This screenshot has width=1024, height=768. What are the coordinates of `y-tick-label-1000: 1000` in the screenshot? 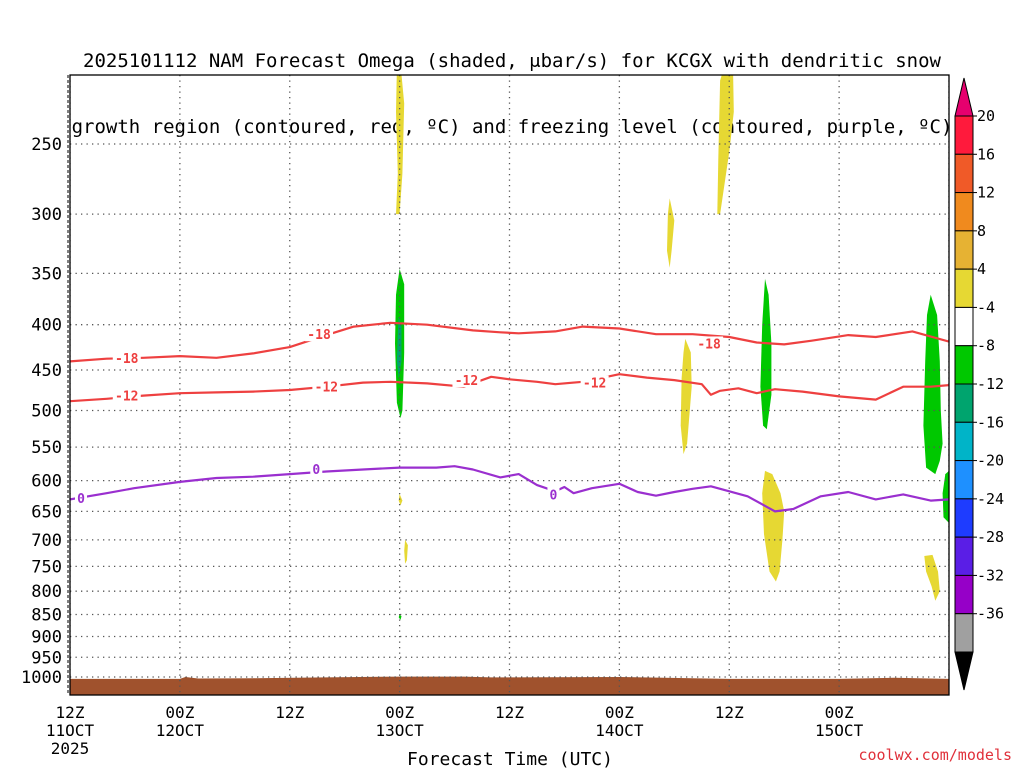 It's located at (41, 678).